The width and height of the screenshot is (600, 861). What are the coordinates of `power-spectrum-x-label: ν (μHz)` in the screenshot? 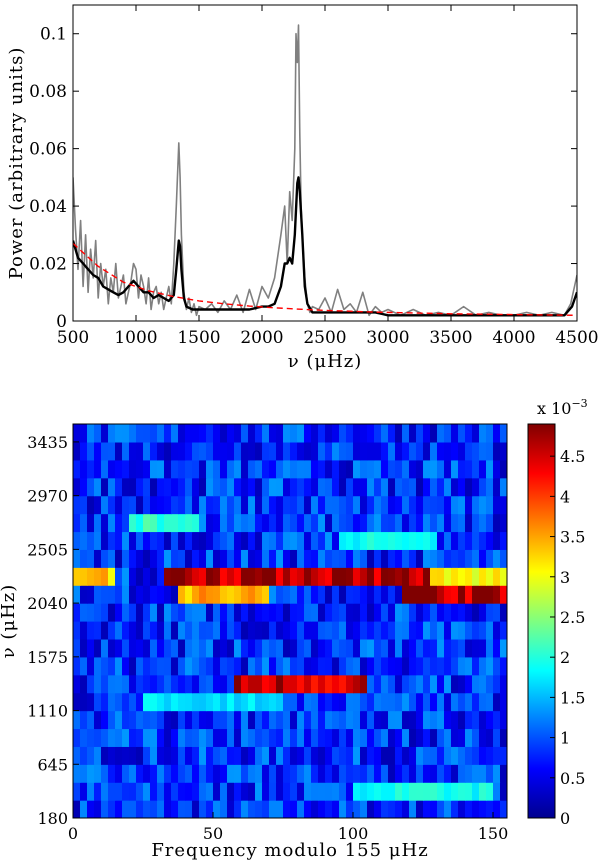 It's located at (325, 361).